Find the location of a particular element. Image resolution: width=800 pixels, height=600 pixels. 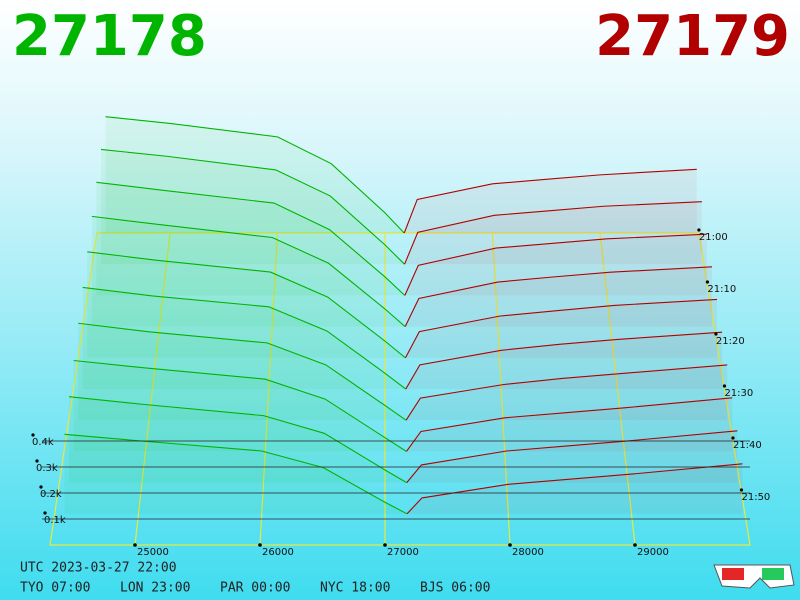

zone-time: LON 23:00 is located at coordinates (155, 588).